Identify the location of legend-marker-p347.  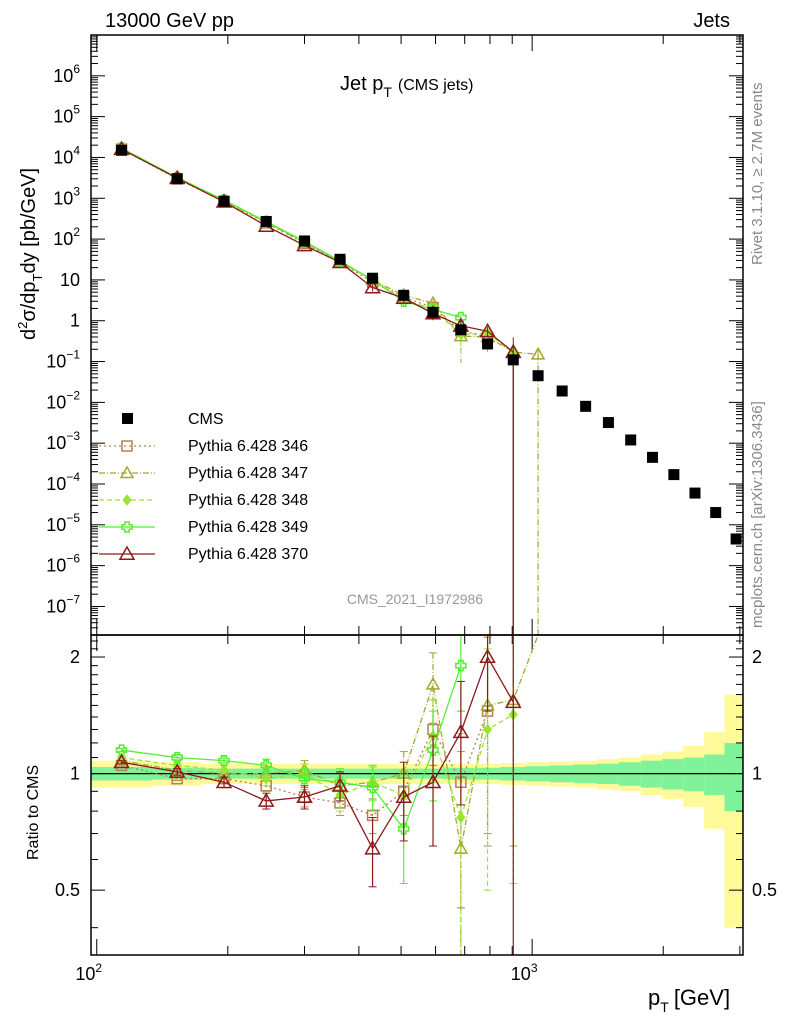
(127, 472).